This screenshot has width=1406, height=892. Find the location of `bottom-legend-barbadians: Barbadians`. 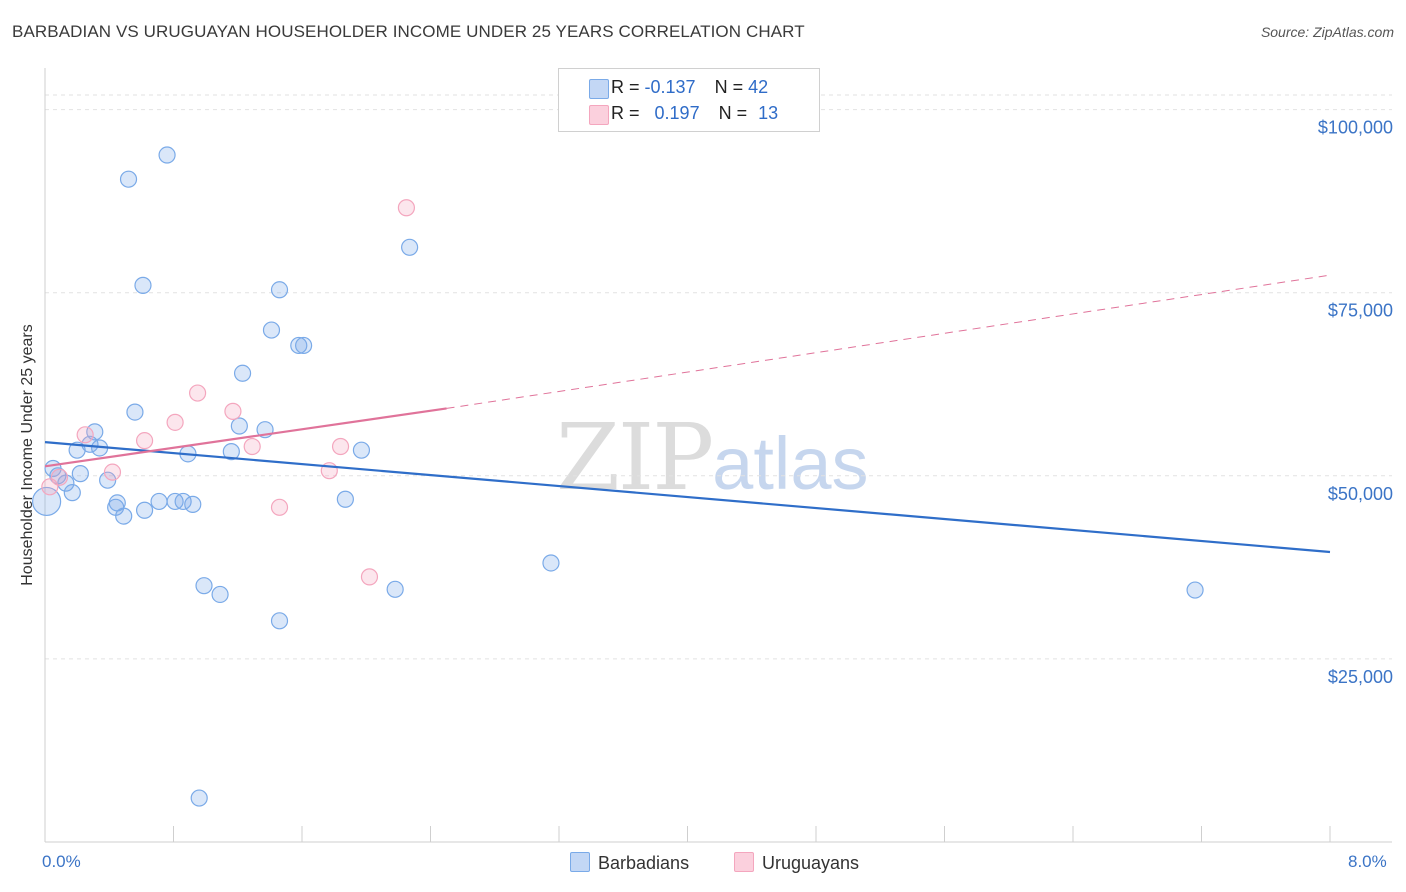

bottom-legend-barbadians: Barbadians is located at coordinates (629, 863).